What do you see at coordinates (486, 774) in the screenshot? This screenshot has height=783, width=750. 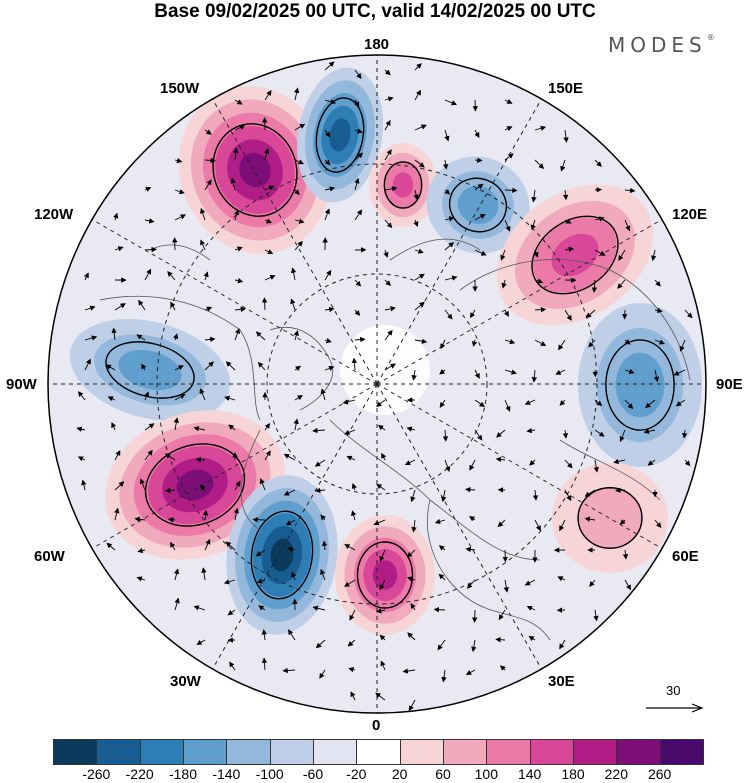 I see `colorbar-tick-label: 100` at bounding box center [486, 774].